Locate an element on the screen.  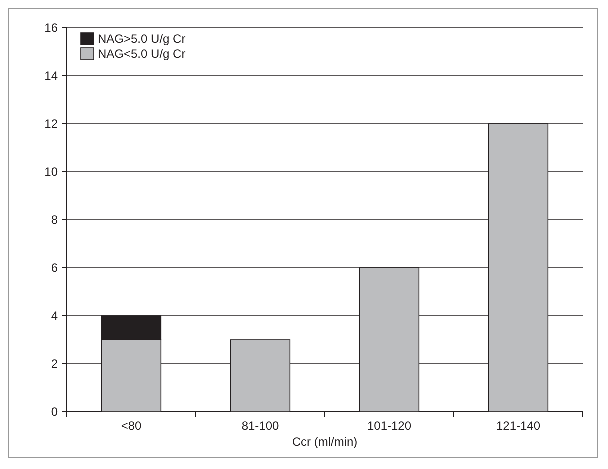
x-tick-label: <80 is located at coordinates (131, 426).